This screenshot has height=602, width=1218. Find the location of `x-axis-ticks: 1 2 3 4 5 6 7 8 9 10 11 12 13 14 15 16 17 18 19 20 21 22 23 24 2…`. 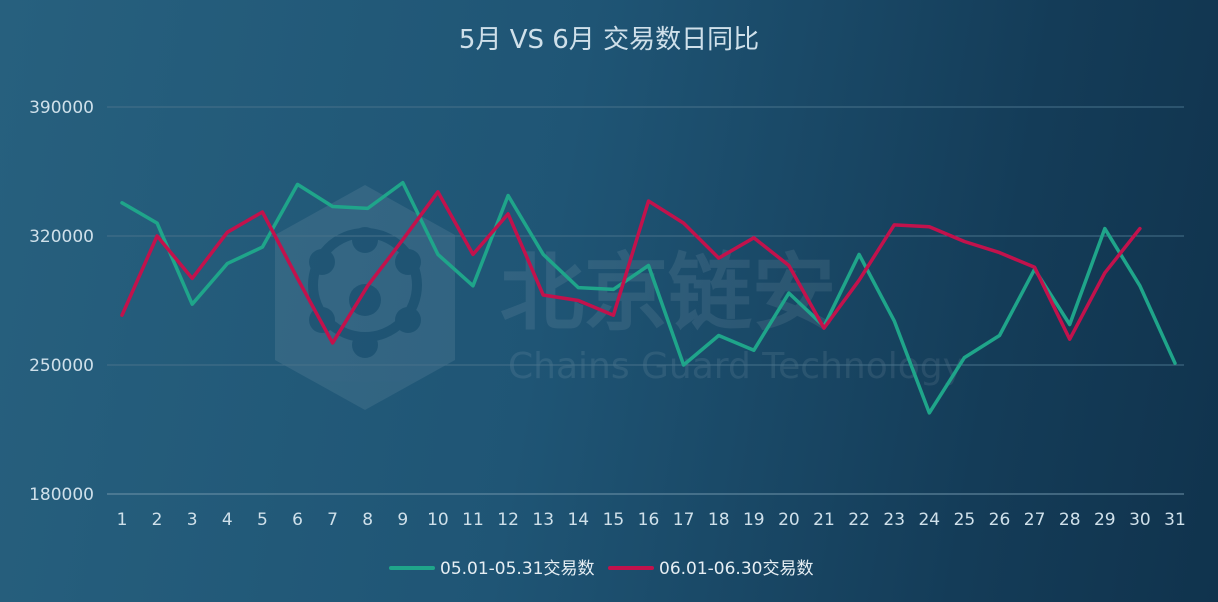

x-axis-ticks: 1 2 3 4 5 6 7 8 9 10 11 12 13 14 15 16 17 18 19 20 21 22 23 24 2… is located at coordinates (651, 520).